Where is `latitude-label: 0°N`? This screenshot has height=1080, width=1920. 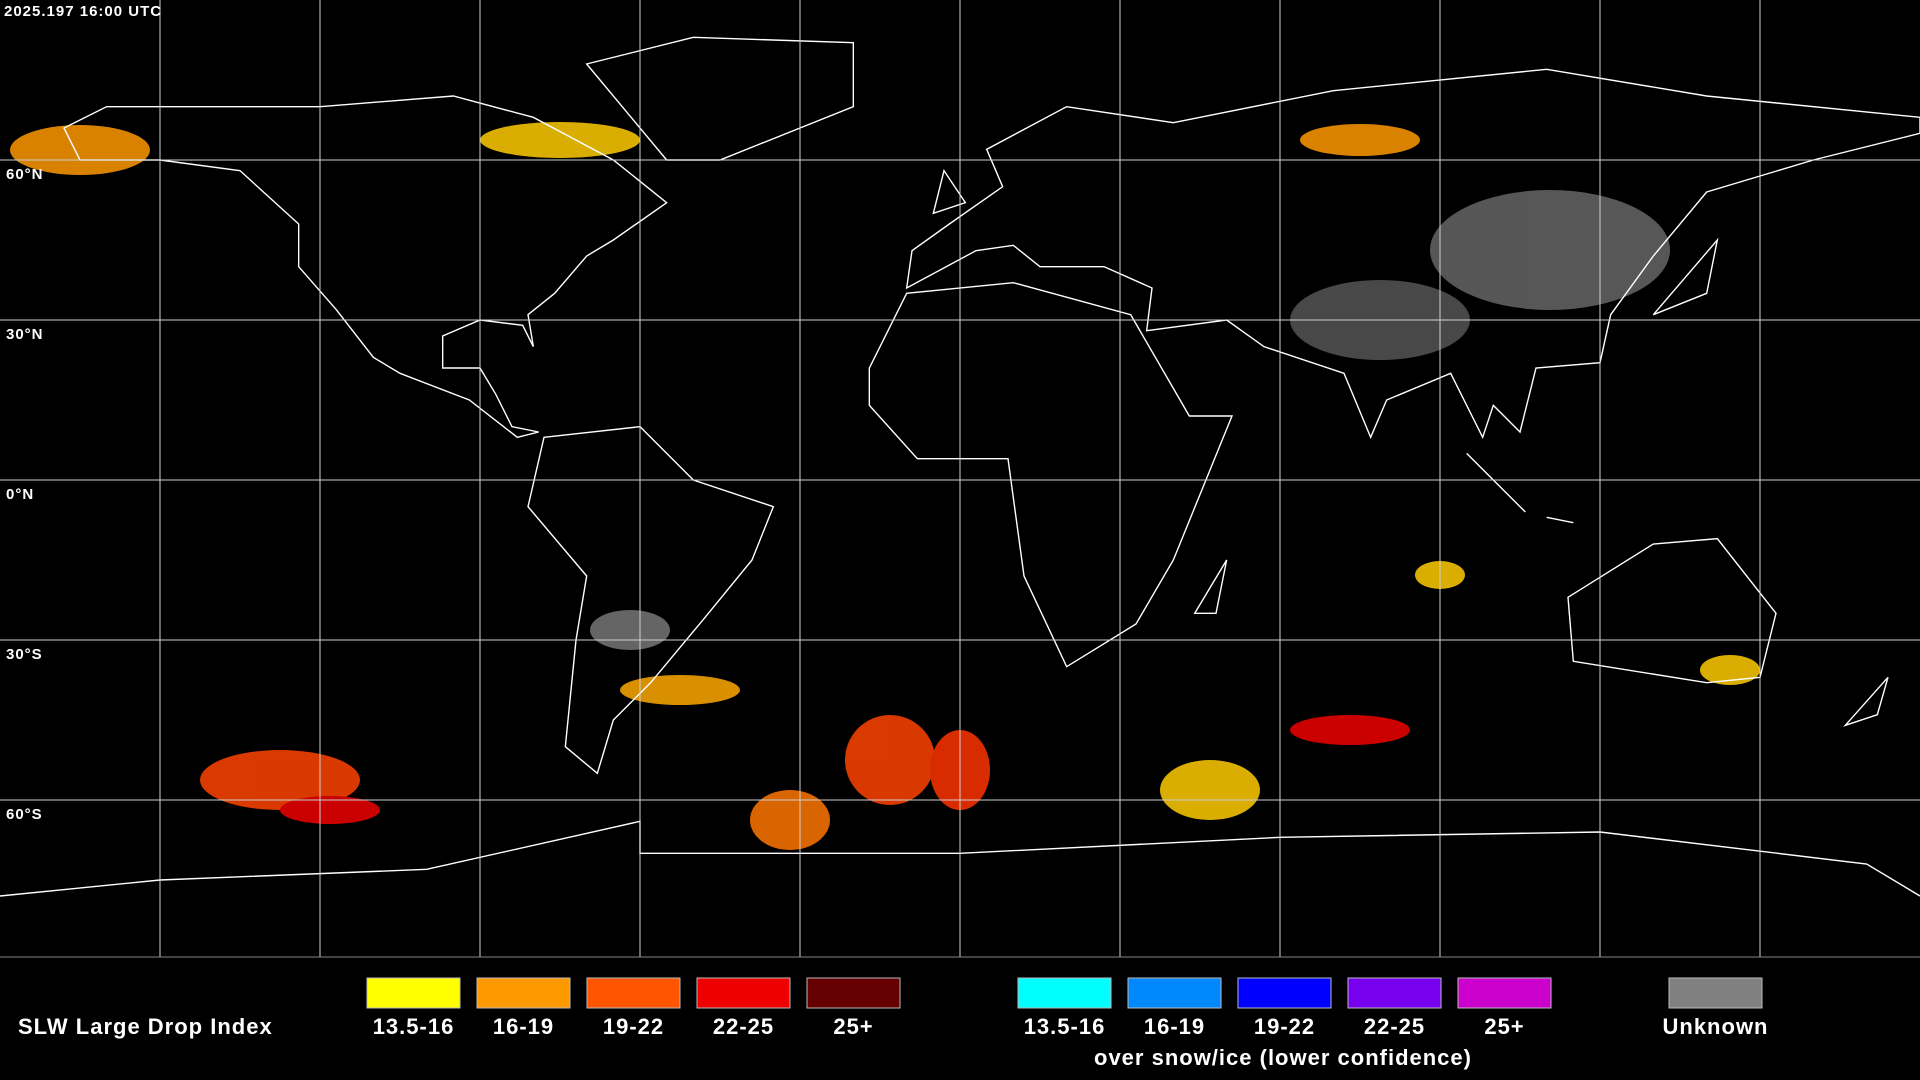 latitude-label: 0°N is located at coordinates (20, 494).